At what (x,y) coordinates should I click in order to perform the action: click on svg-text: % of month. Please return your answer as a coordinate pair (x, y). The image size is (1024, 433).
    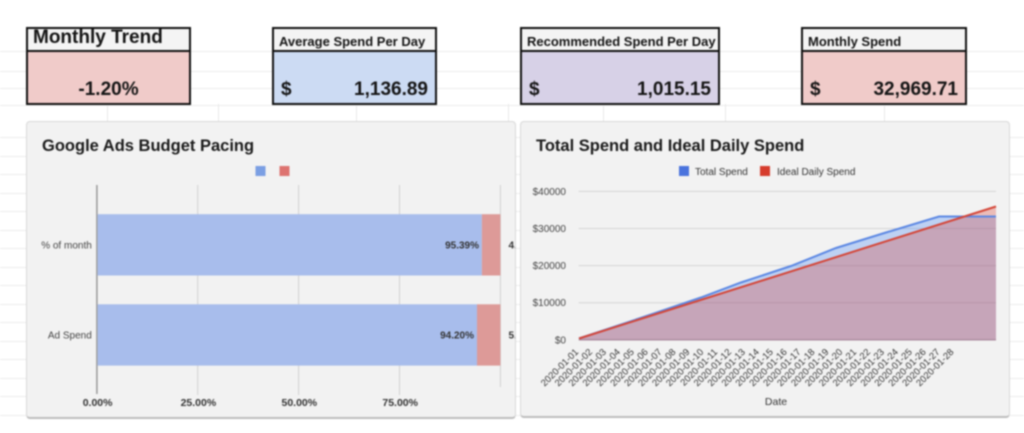
    Looking at the image, I should click on (66, 246).